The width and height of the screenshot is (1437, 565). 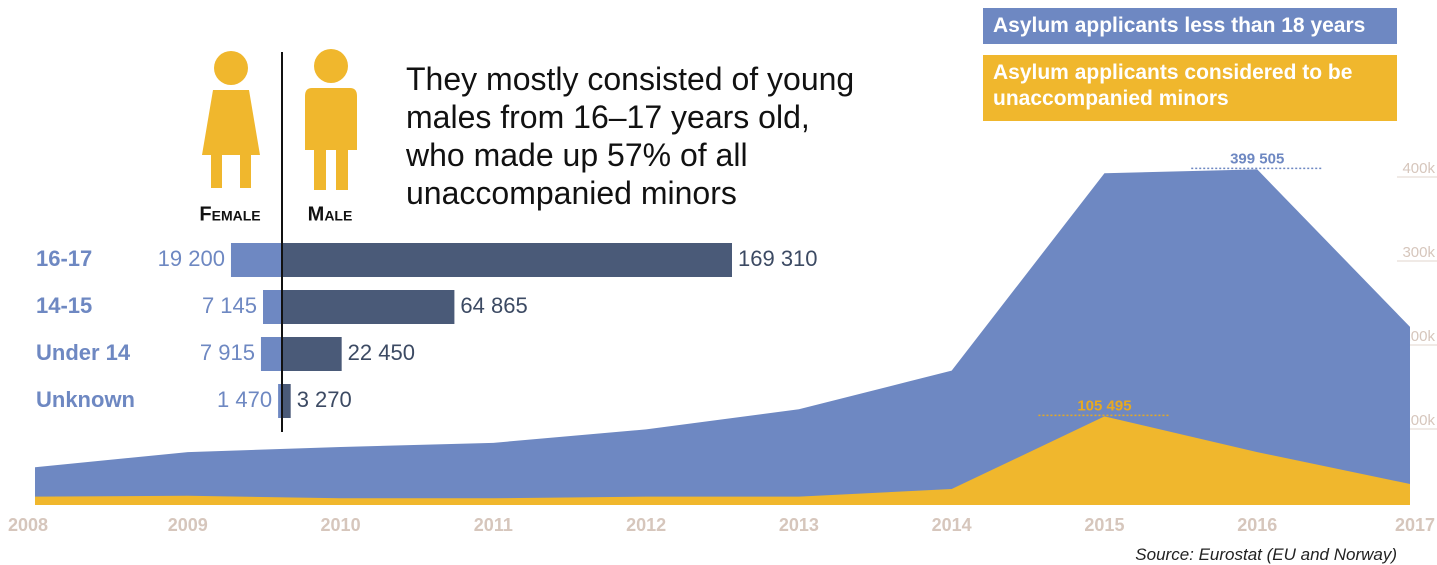 I want to click on data-label: 105 495, so click(x=1104, y=405).